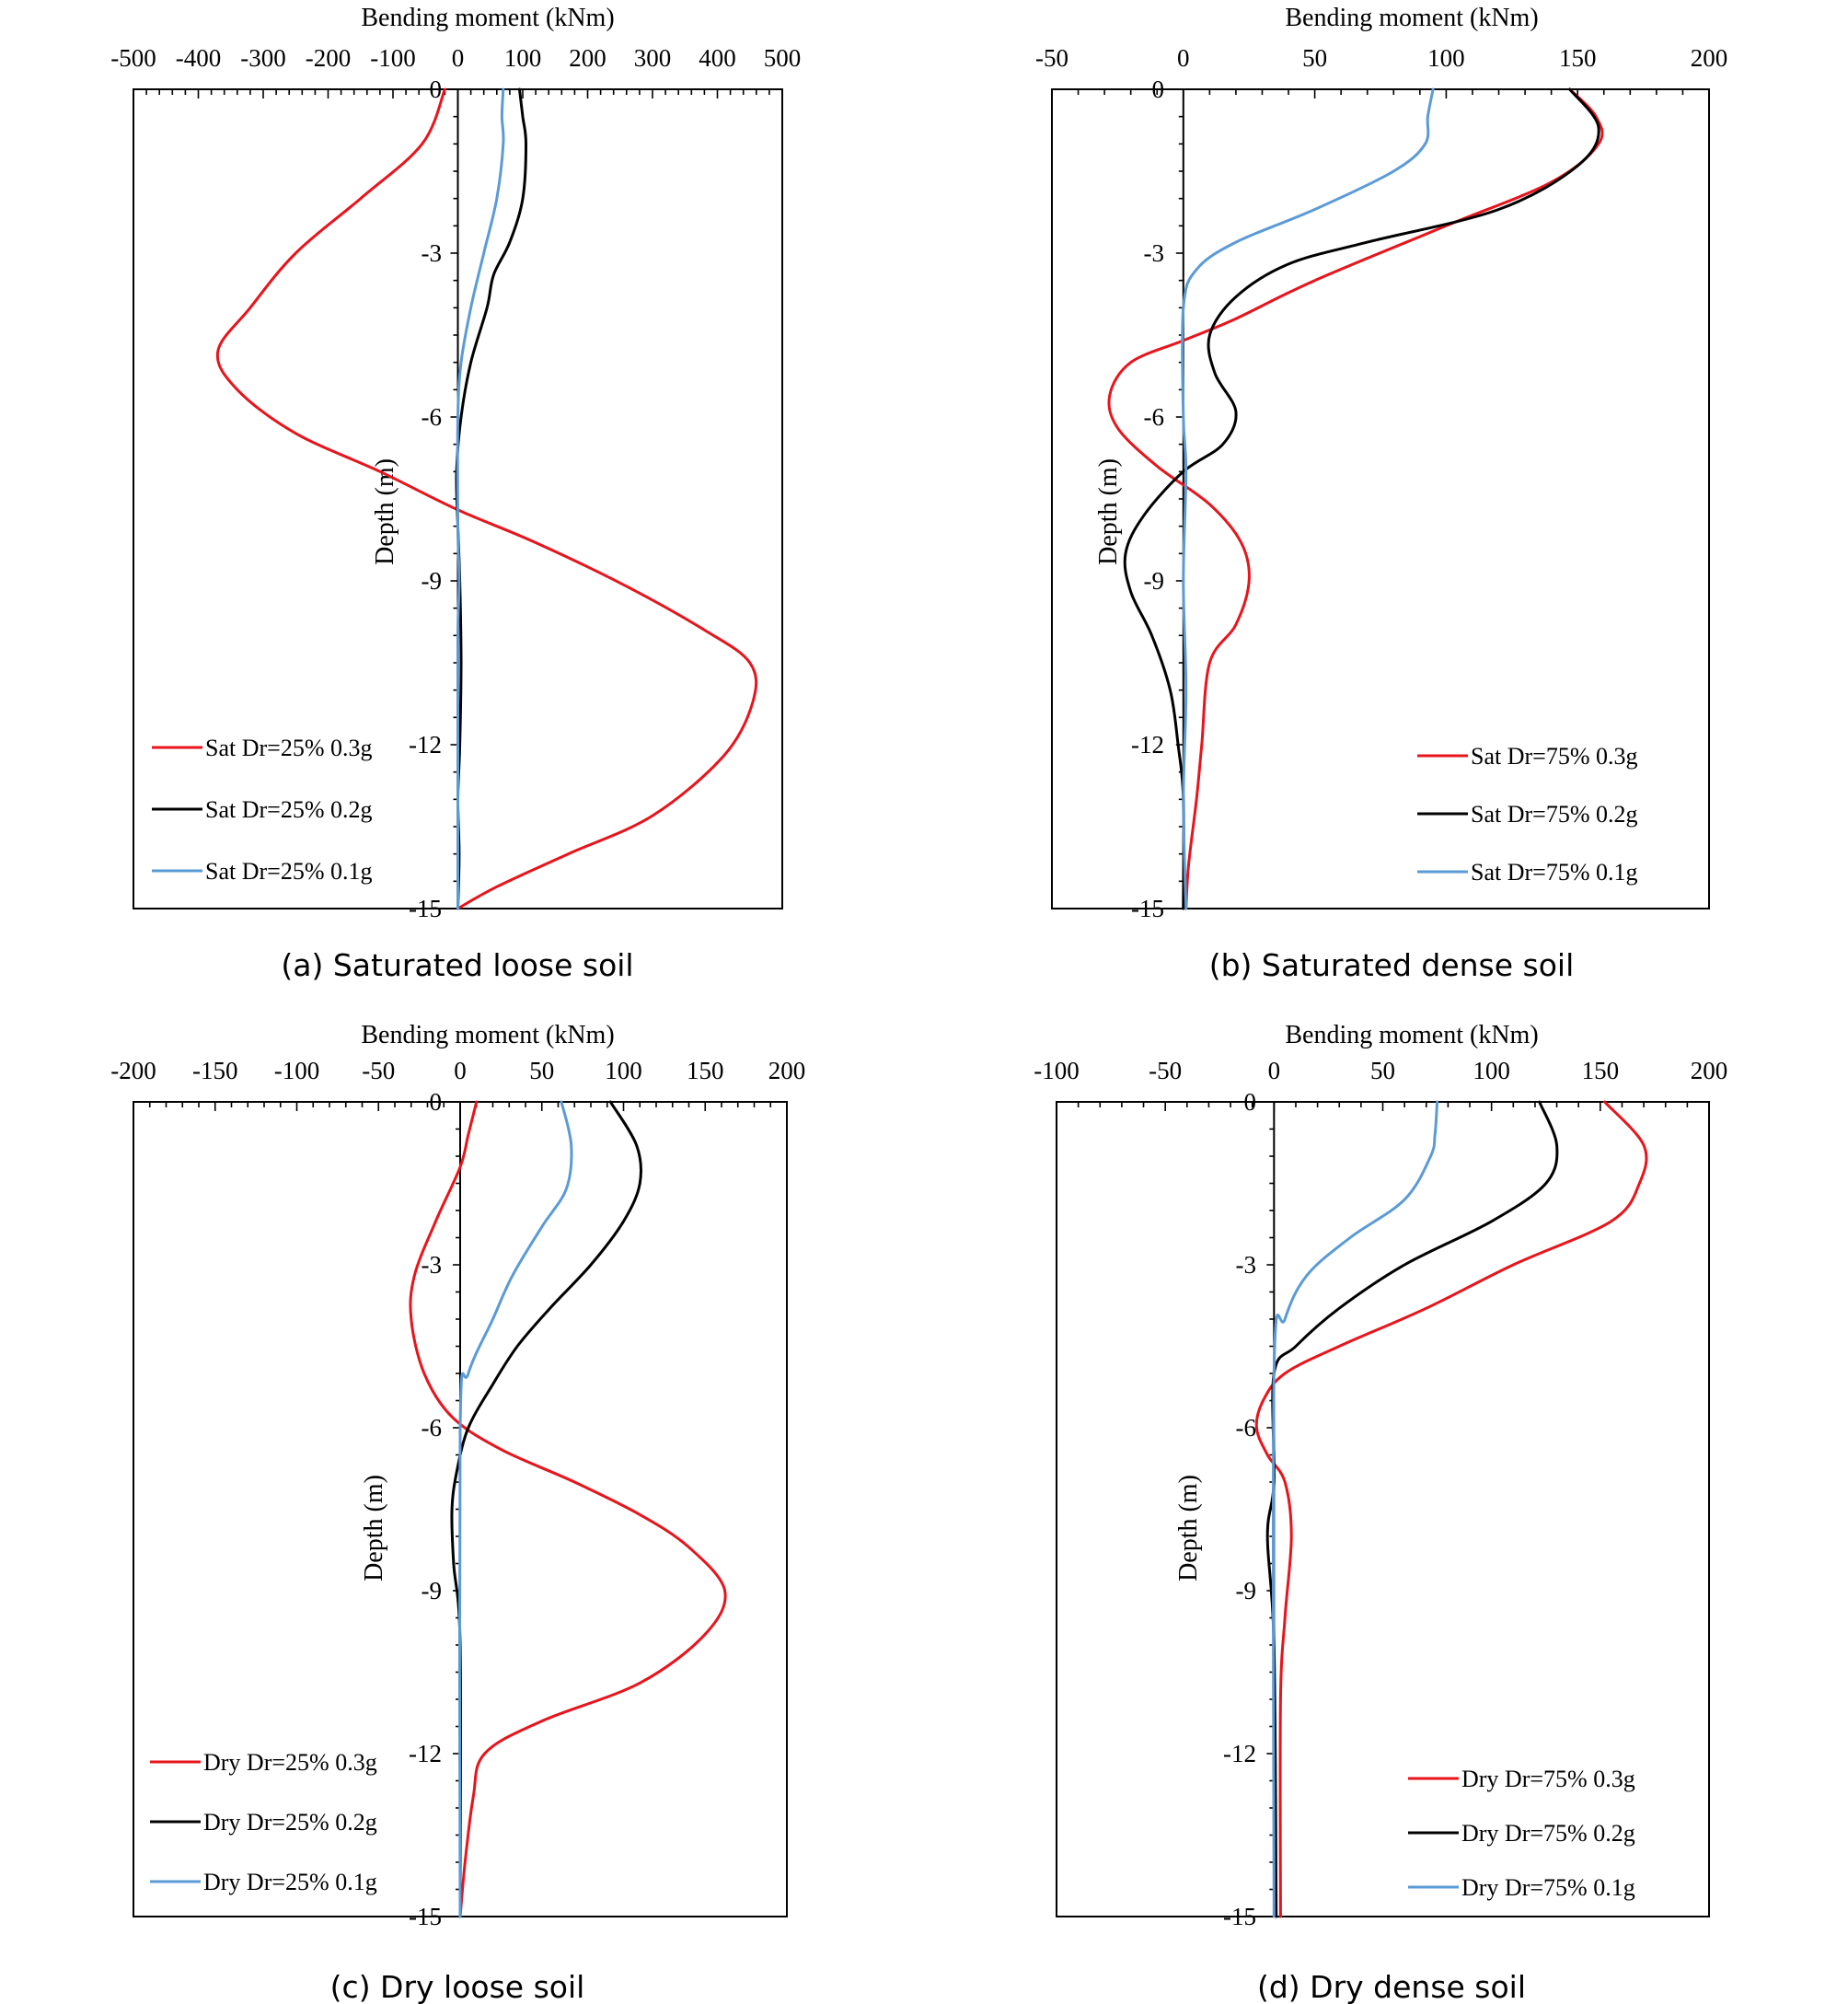  What do you see at coordinates (1548, 1779) in the screenshot?
I see `legend-entry: Dry Dr=75% 0.3g` at bounding box center [1548, 1779].